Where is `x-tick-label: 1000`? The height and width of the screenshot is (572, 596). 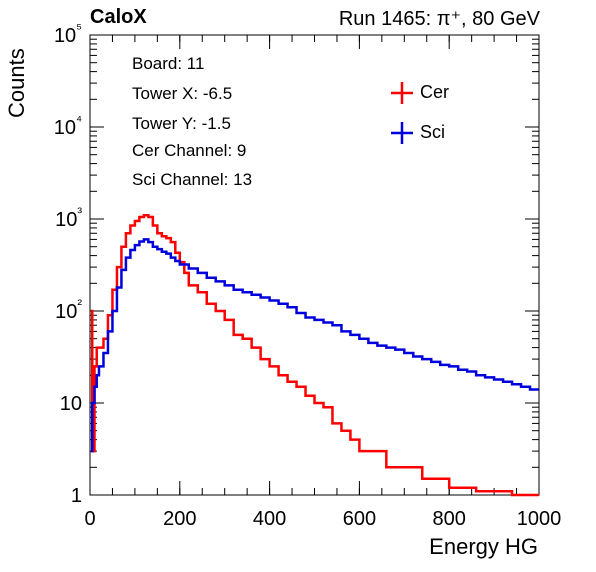 x-tick-label: 1000 is located at coordinates (539, 519).